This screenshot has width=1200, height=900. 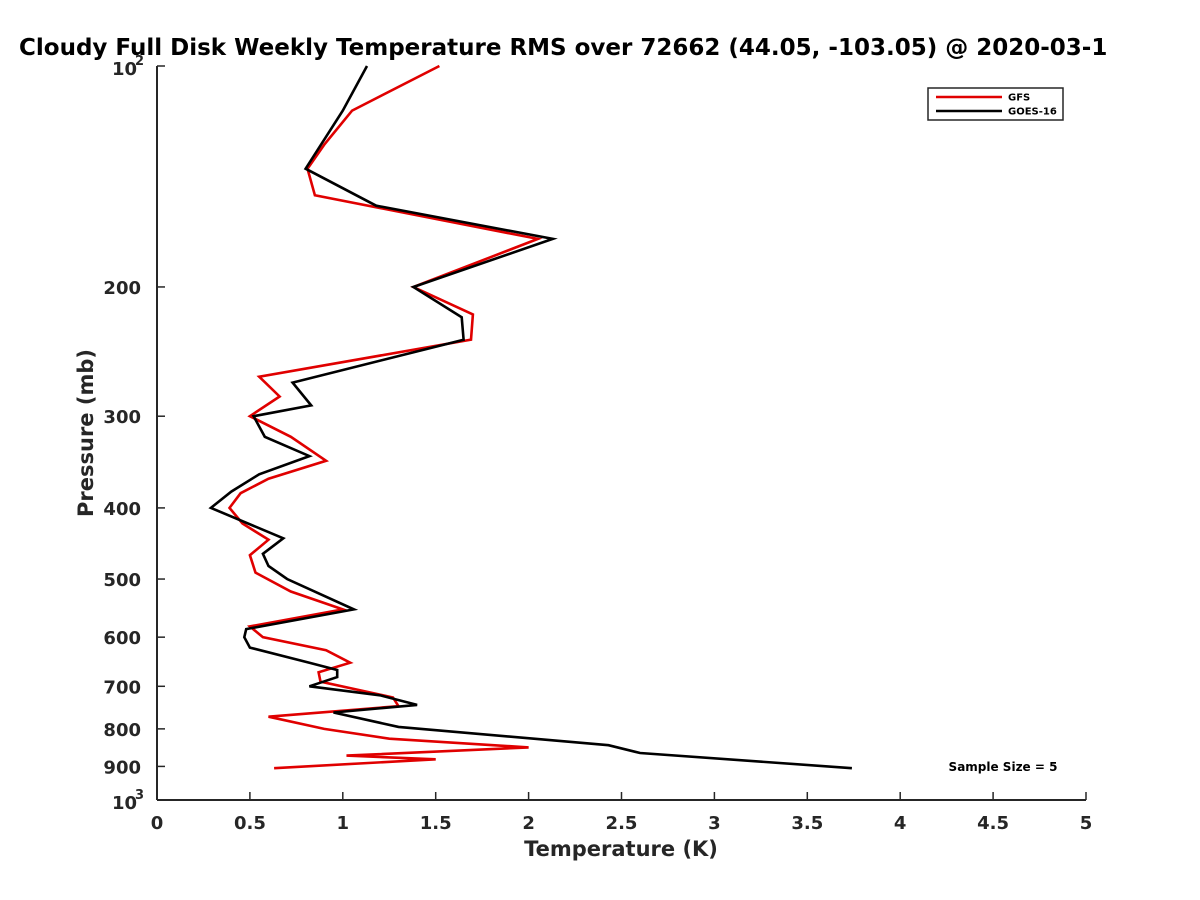 What do you see at coordinates (1086, 823) in the screenshot?
I see `x-tick-label: 5` at bounding box center [1086, 823].